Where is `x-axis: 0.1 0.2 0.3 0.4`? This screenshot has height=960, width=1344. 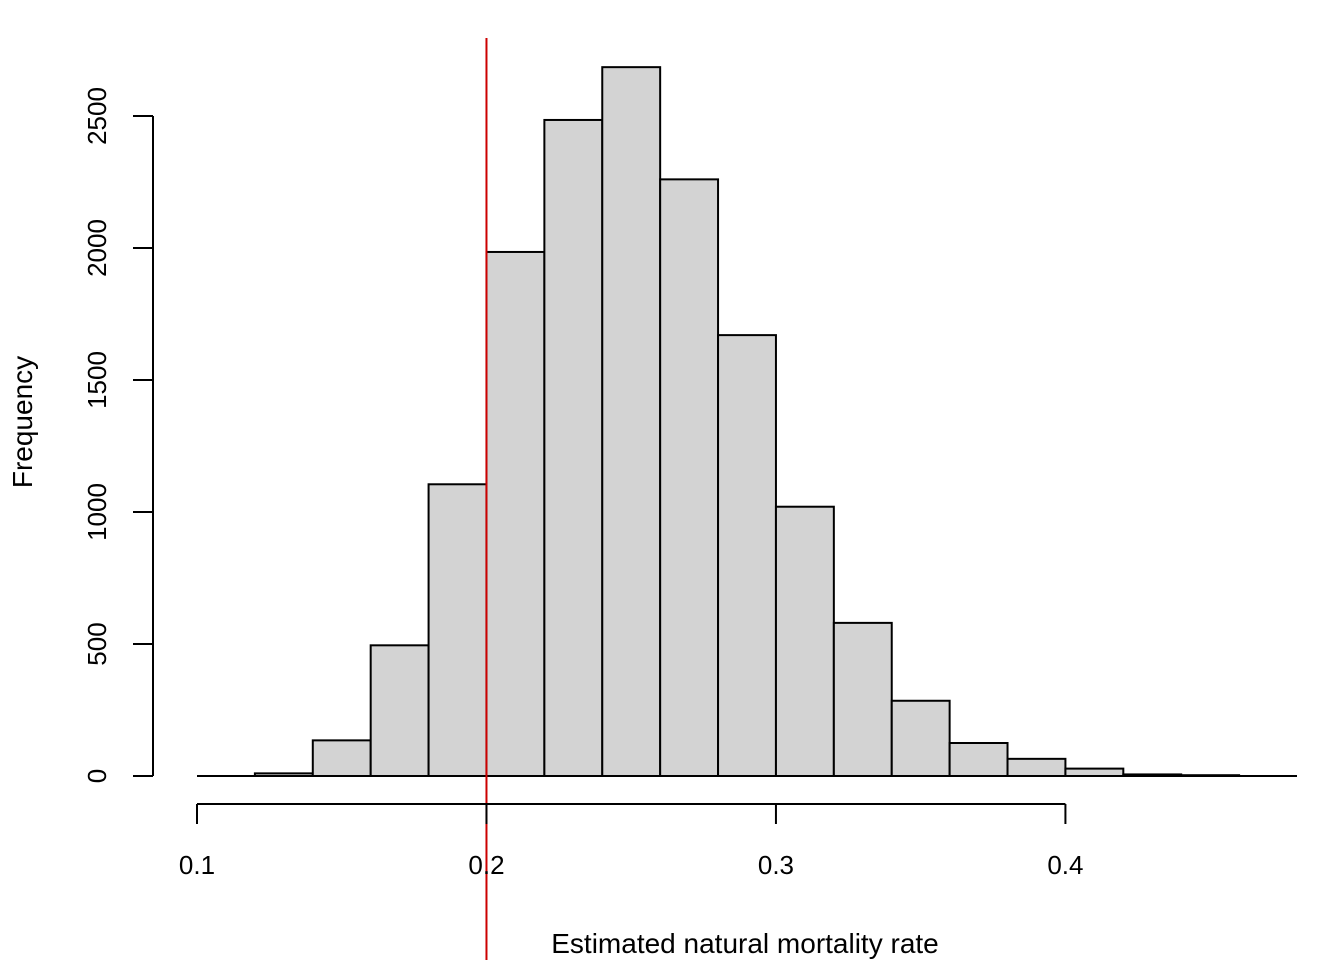 x-axis: 0.1 0.2 0.3 0.4 is located at coordinates (631, 841).